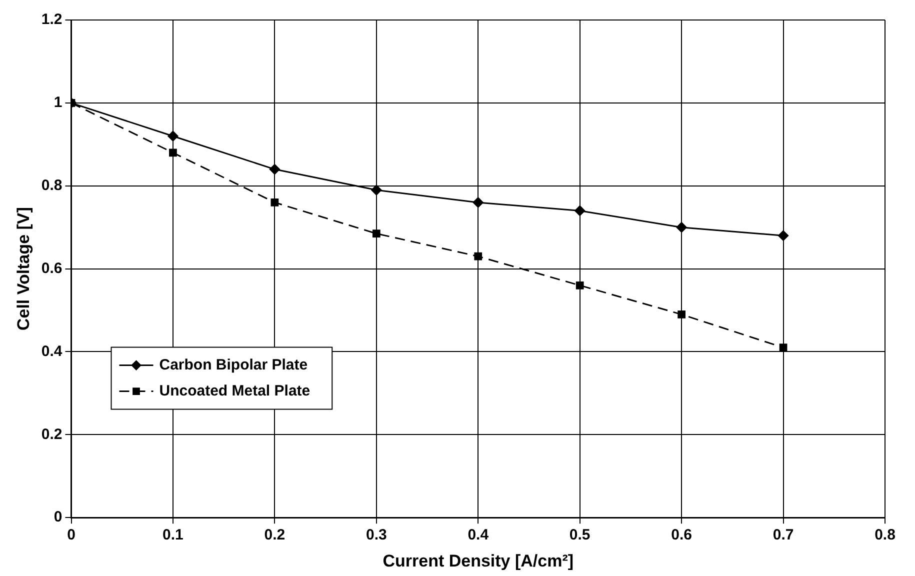  Describe the element at coordinates (58, 517) in the screenshot. I see `y-tick-label: 0` at that location.